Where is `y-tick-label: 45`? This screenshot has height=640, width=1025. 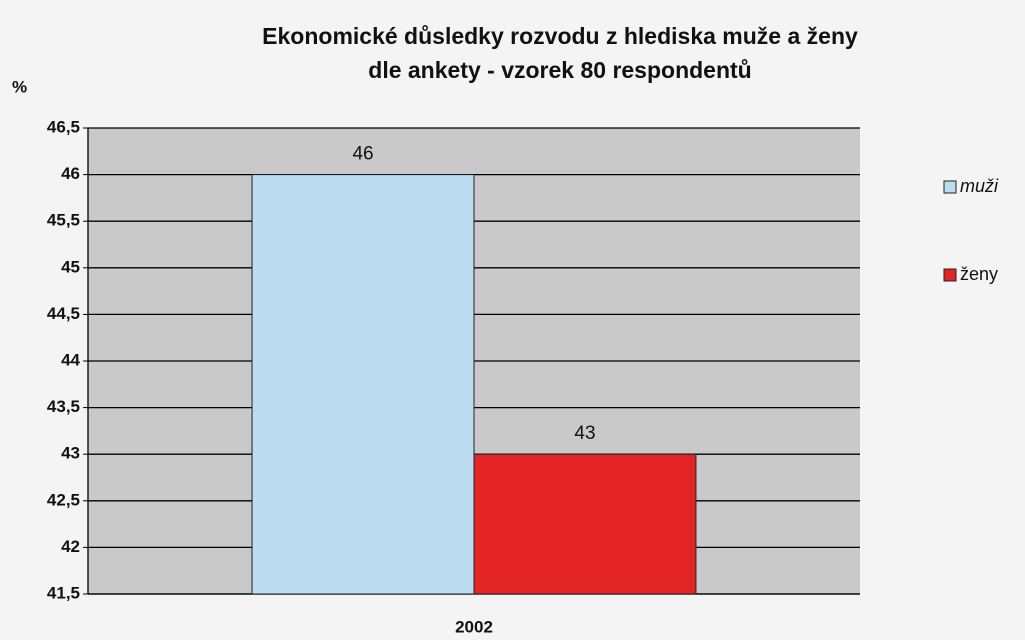
y-tick-label: 45 is located at coordinates (70, 266).